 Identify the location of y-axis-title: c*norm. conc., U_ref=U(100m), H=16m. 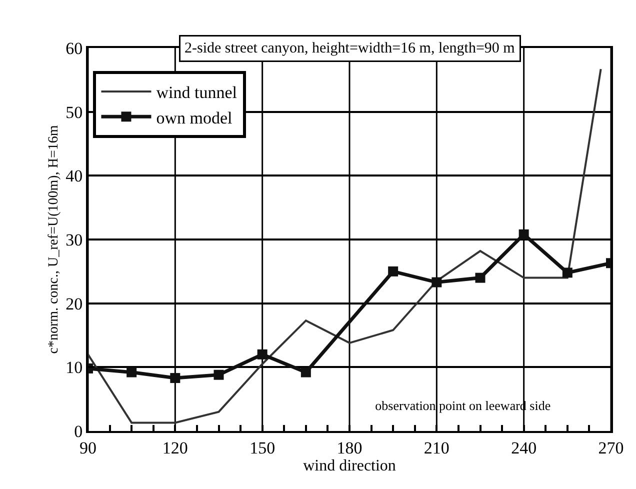
(54, 239).